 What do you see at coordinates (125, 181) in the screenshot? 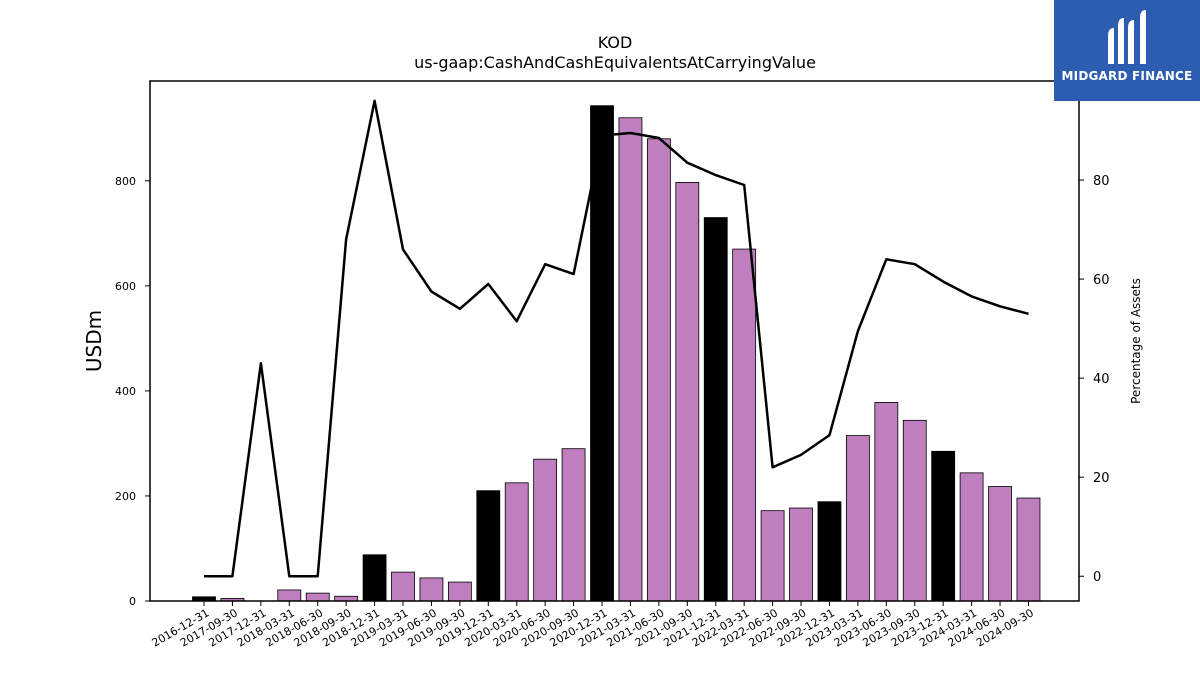
I see `y-tick-label: 800` at bounding box center [125, 181].